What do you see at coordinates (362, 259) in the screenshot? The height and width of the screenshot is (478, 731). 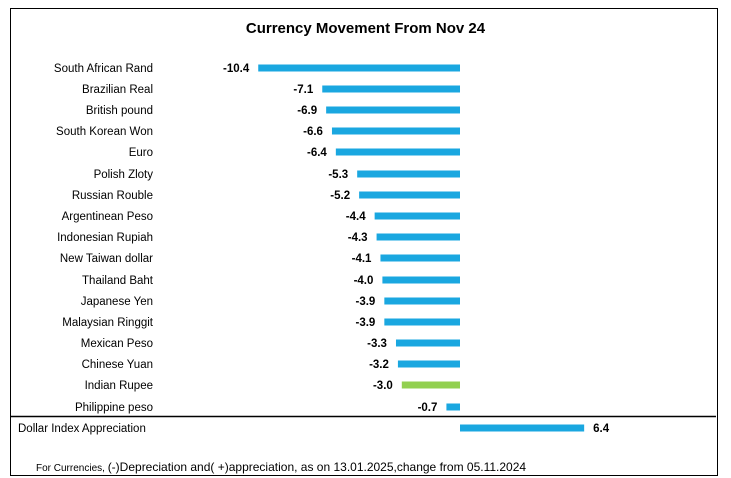 I see `data-label: -4.1` at bounding box center [362, 259].